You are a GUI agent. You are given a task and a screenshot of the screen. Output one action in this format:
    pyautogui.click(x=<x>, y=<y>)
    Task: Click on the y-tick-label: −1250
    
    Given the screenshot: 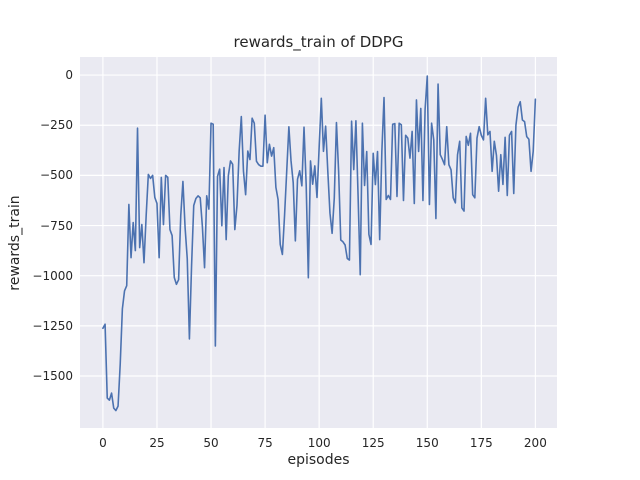 What is the action you would take?
    pyautogui.click(x=52, y=325)
    